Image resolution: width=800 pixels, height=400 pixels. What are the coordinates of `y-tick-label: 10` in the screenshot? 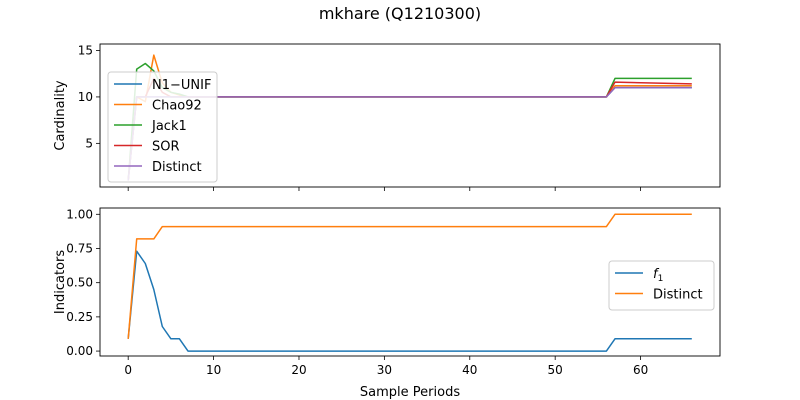 It's located at (85, 97).